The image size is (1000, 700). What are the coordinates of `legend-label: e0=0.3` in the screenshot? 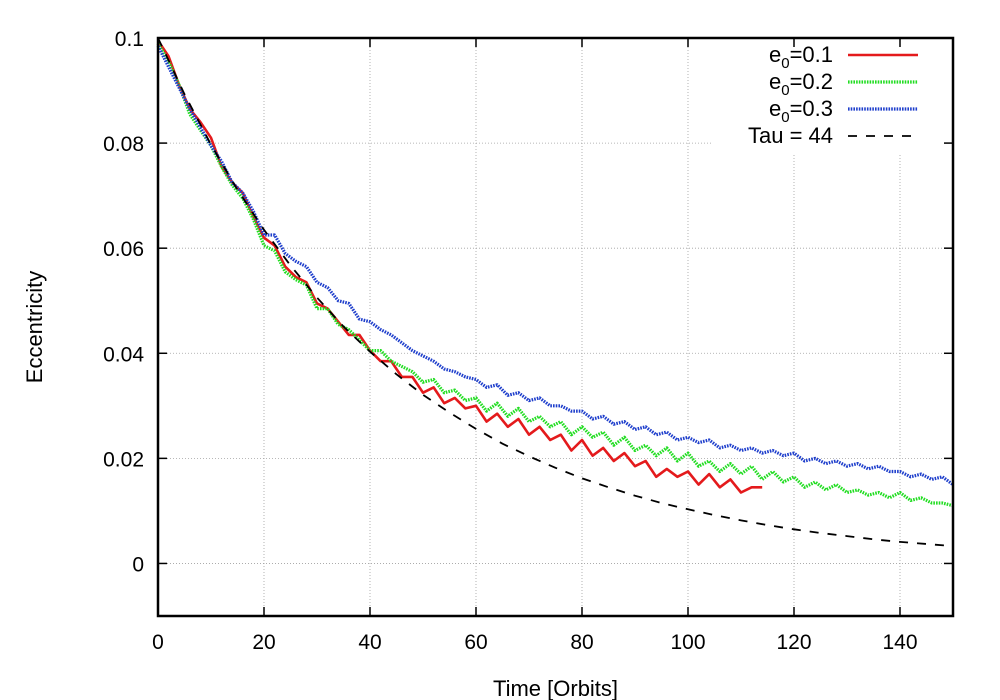 It's located at (801, 111).